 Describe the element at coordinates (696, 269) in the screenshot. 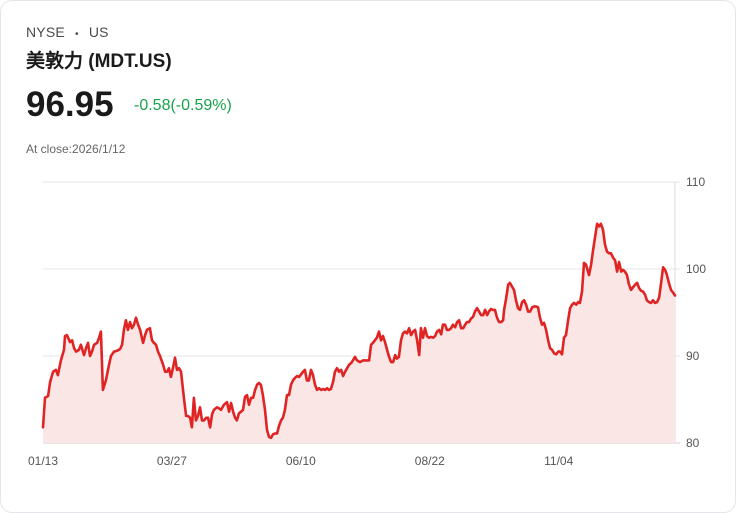

I see `y-tick-label: 100` at that location.